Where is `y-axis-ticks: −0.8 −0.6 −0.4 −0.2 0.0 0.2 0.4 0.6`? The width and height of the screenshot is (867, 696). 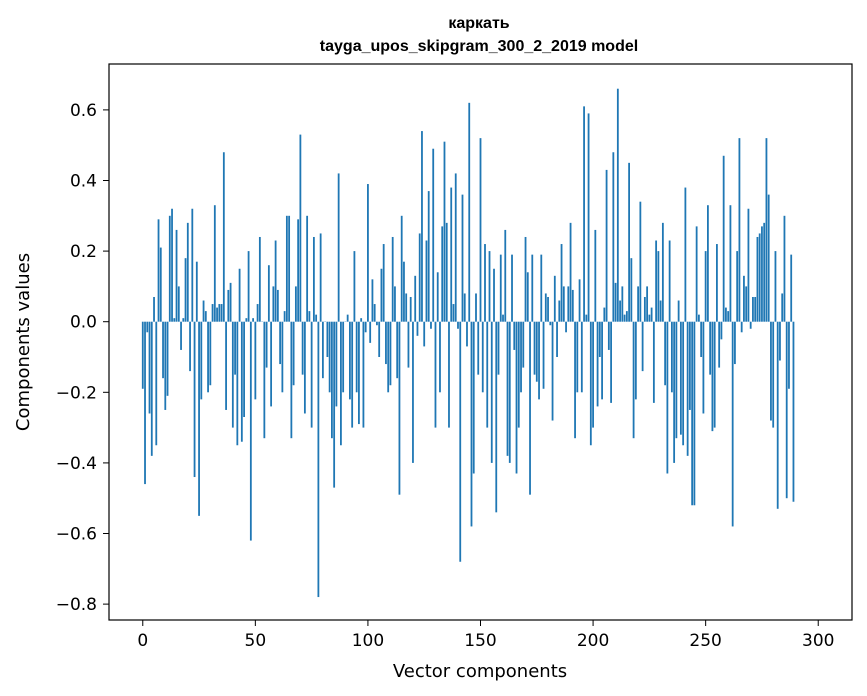 y-axis-ticks: −0.8 −0.6 −0.4 −0.2 0.0 0.2 0.4 0.6 is located at coordinates (82, 358).